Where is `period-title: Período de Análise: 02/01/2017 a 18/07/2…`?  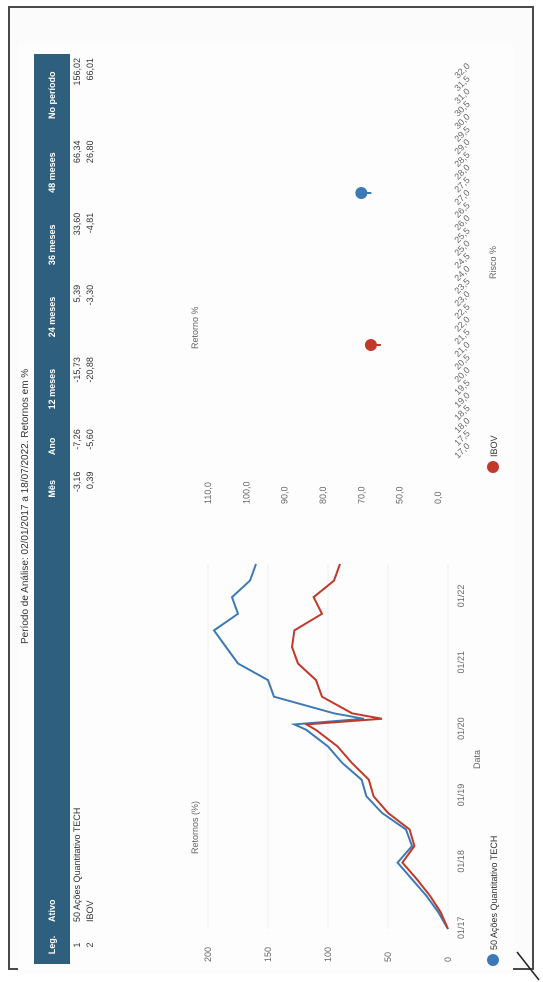 period-title: Período de Análise: 02/01/2017 a 18/07/2… is located at coordinates (25, 506).